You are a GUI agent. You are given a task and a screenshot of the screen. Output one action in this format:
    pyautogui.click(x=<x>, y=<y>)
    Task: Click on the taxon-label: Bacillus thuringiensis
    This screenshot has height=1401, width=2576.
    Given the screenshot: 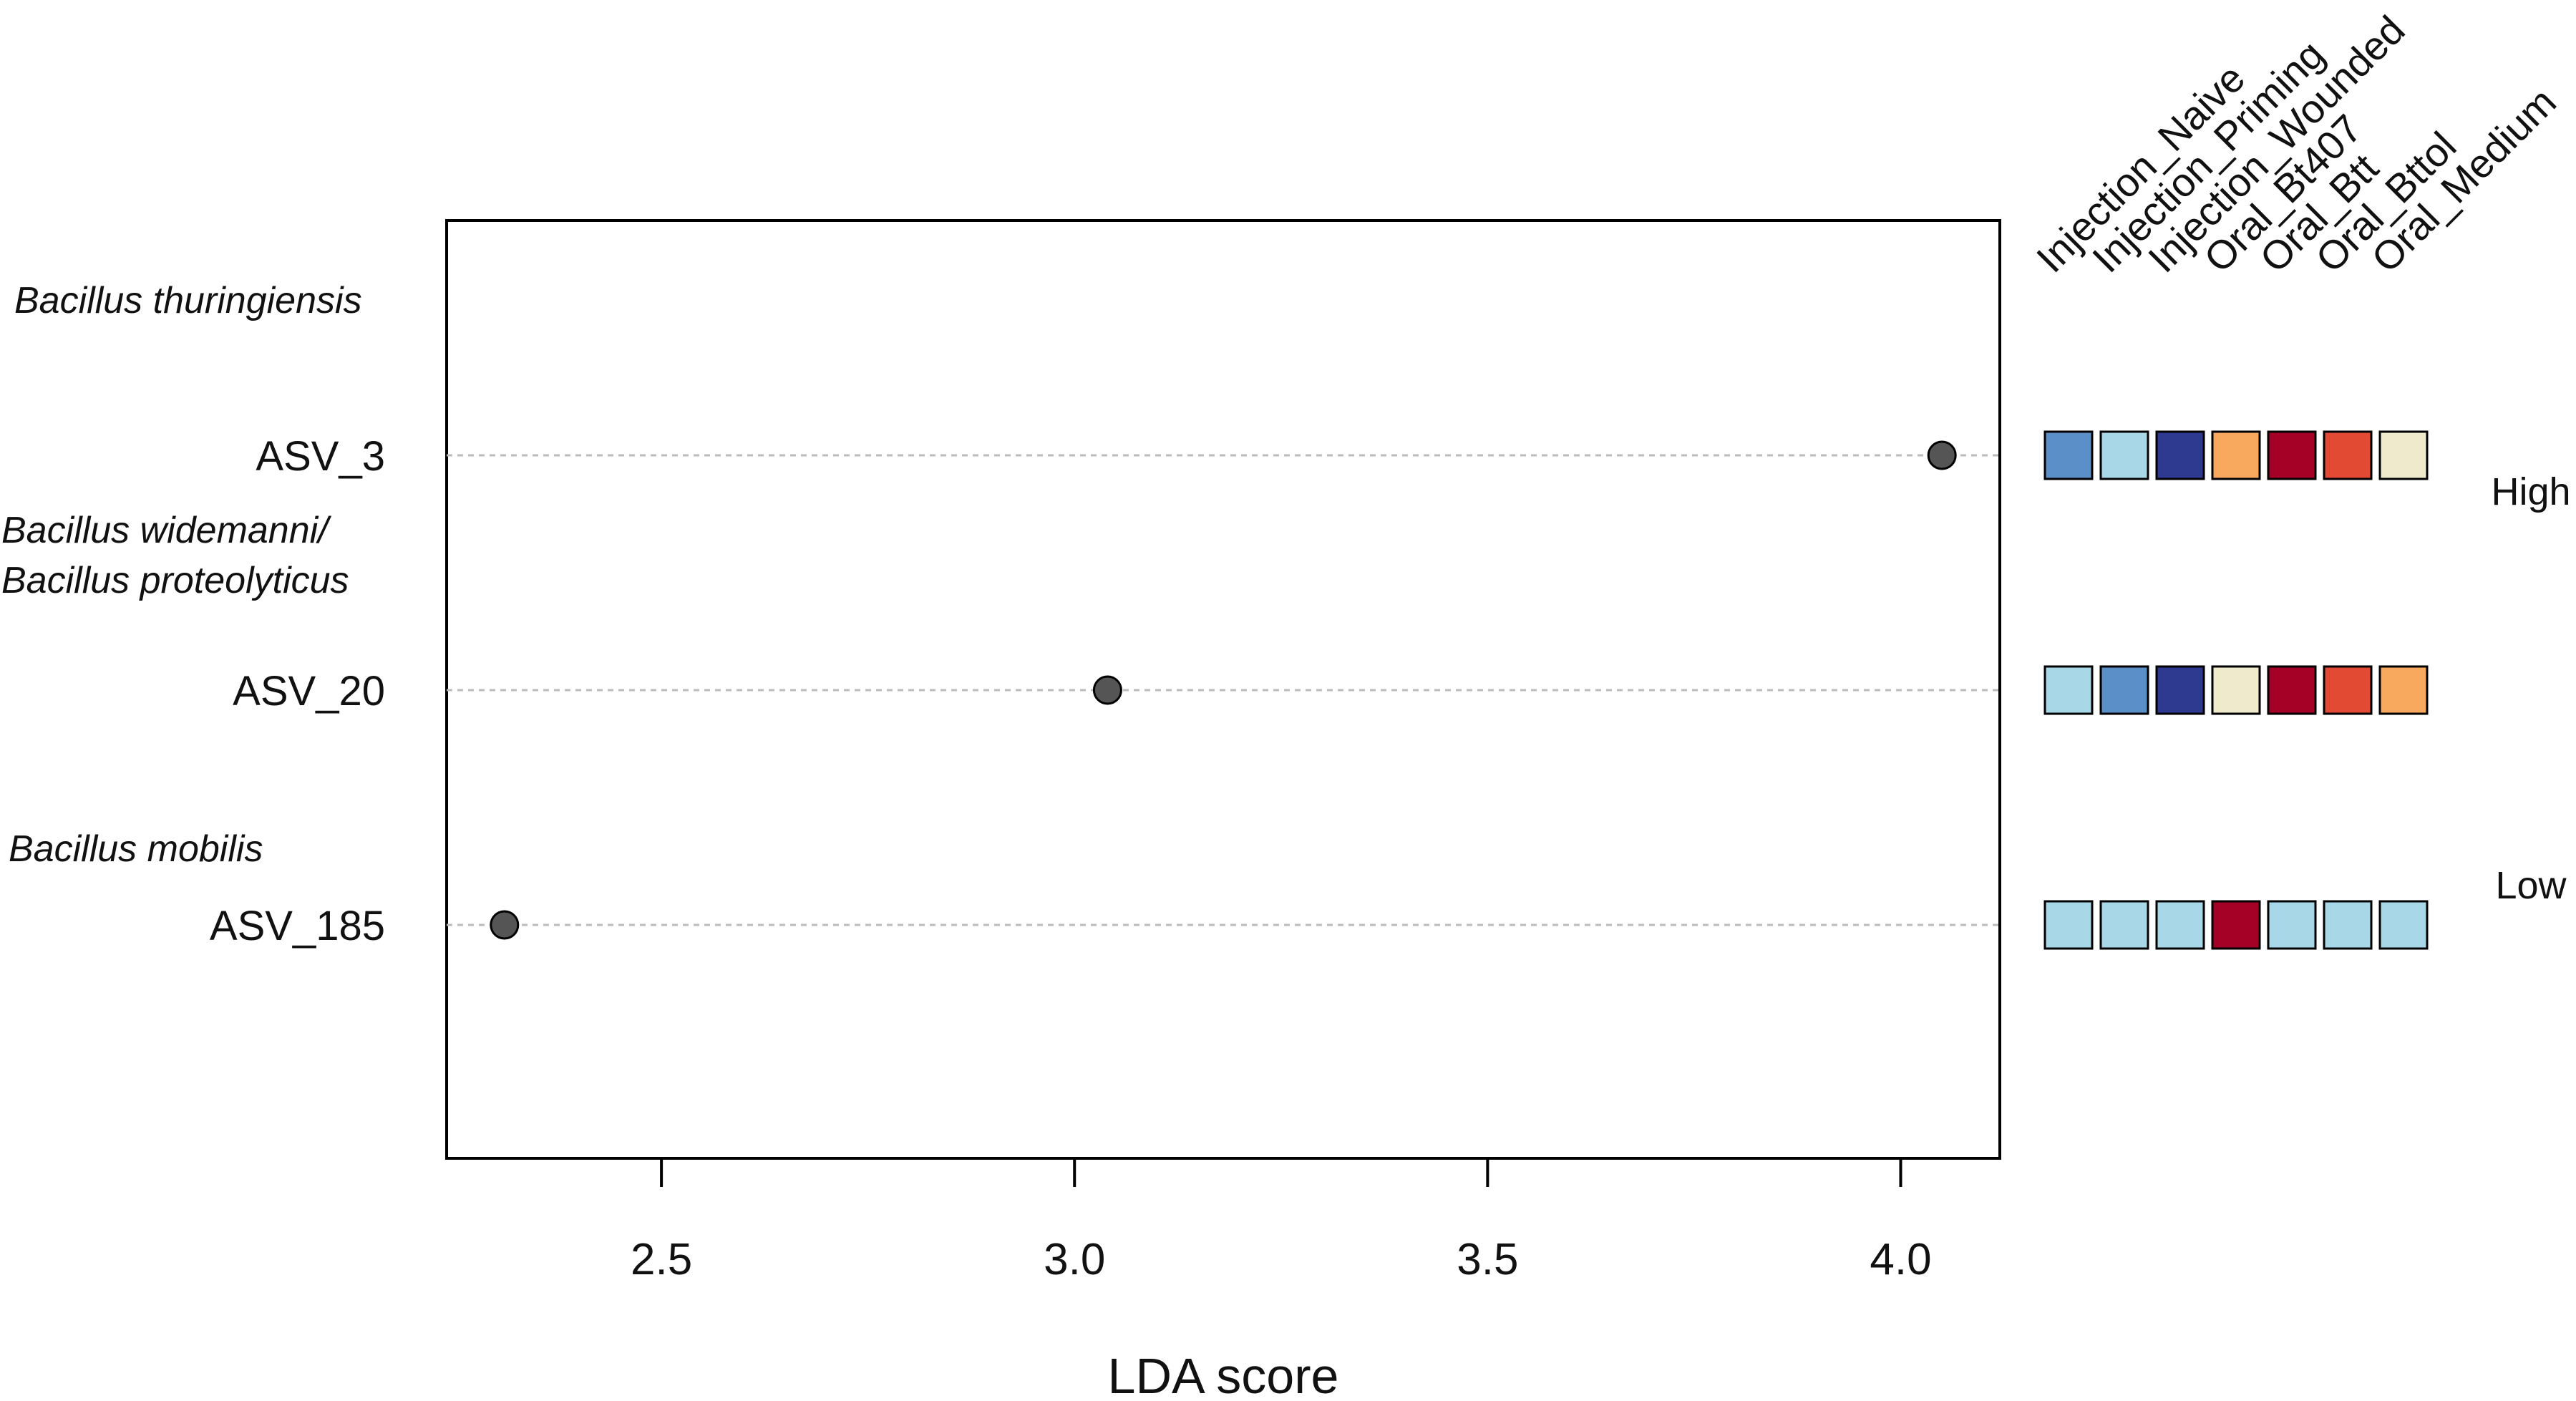 What is the action you would take?
    pyautogui.click(x=188, y=300)
    